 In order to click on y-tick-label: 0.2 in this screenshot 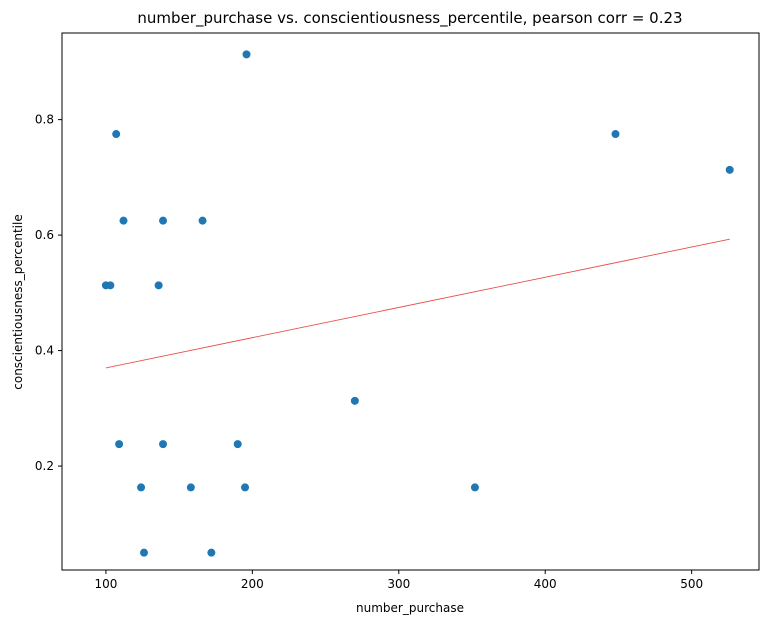, I will do `click(44, 466)`.